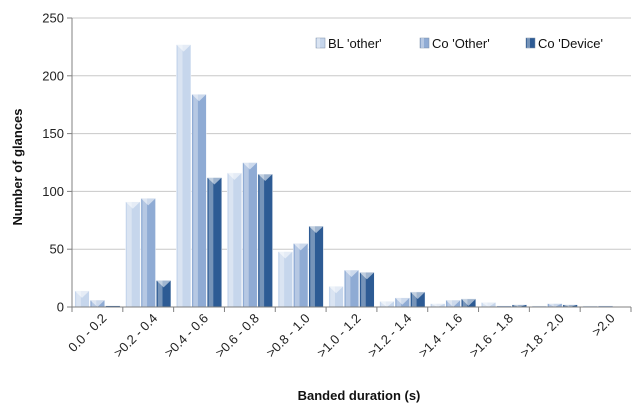 This screenshot has height=411, width=638. Describe the element at coordinates (288, 336) in the screenshot. I see `x-tick-label: >0.8 - 1.0` at that location.